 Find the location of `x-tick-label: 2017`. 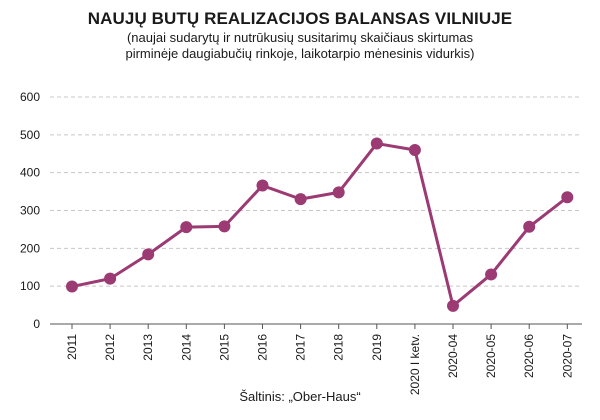

x-tick-label: 2017 is located at coordinates (301, 347).